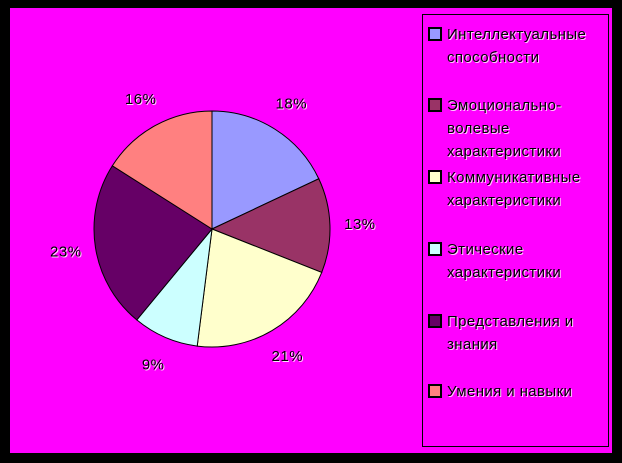 Image resolution: width=622 pixels, height=463 pixels. I want to click on pie-percent-label-4: 23%, so click(66, 252).